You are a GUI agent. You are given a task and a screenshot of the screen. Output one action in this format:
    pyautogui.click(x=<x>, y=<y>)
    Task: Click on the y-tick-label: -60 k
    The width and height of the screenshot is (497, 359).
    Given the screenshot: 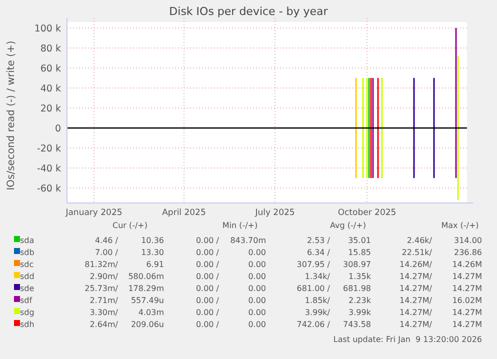 What is the action you would take?
    pyautogui.click(x=49, y=189)
    